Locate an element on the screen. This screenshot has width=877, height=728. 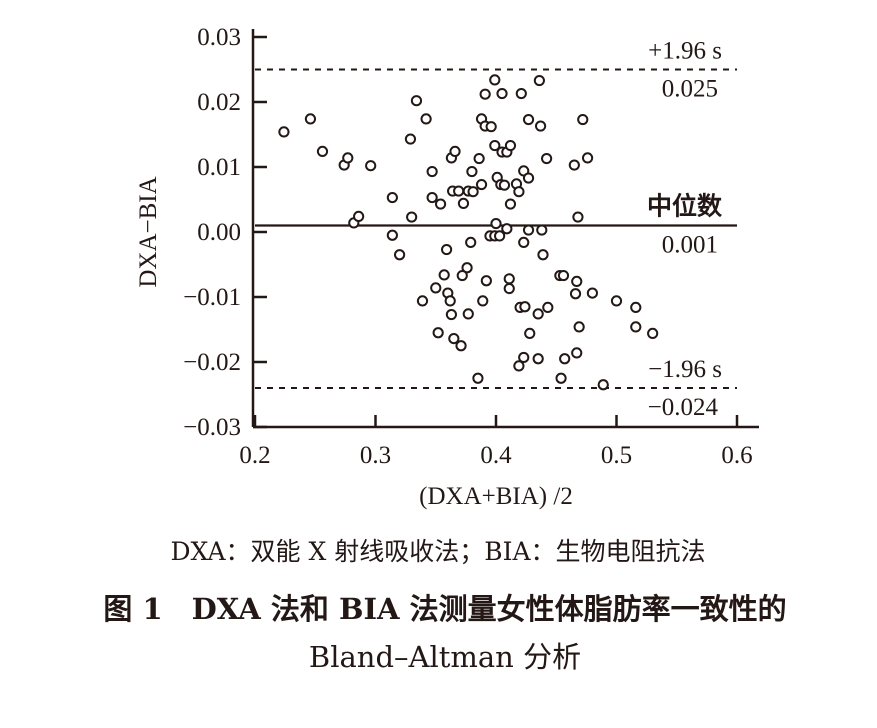
x-axis-label: (DXA+BIA) /2 is located at coordinates (496, 496).